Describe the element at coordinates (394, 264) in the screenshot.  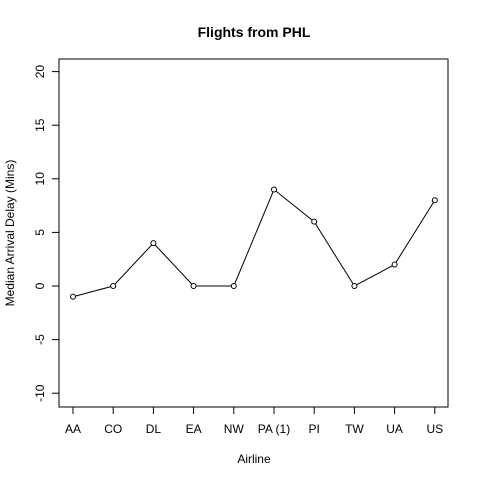
I see `data-point-ua` at that location.